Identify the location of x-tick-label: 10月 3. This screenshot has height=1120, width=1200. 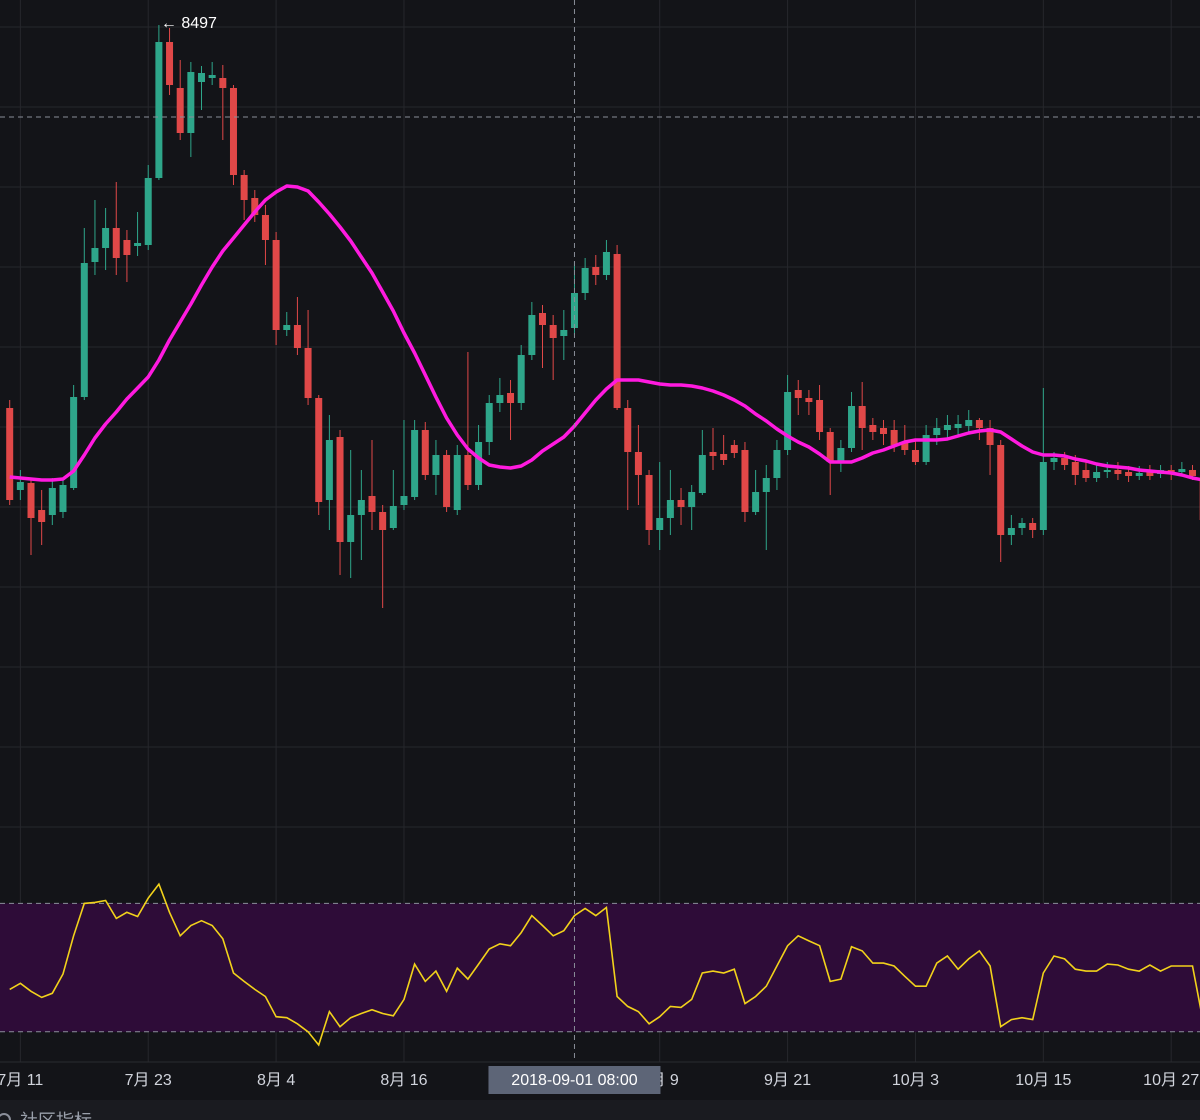
(915, 1080).